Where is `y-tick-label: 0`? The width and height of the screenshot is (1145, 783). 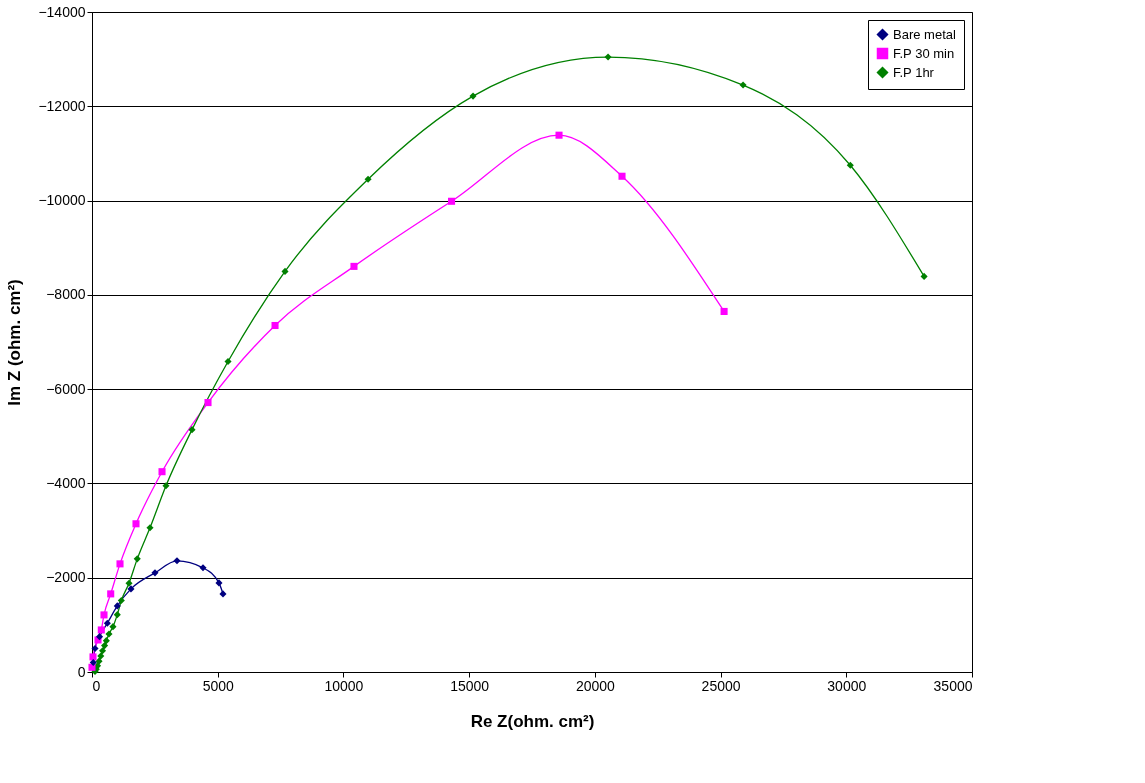
y-tick-label: 0 is located at coordinates (81, 671).